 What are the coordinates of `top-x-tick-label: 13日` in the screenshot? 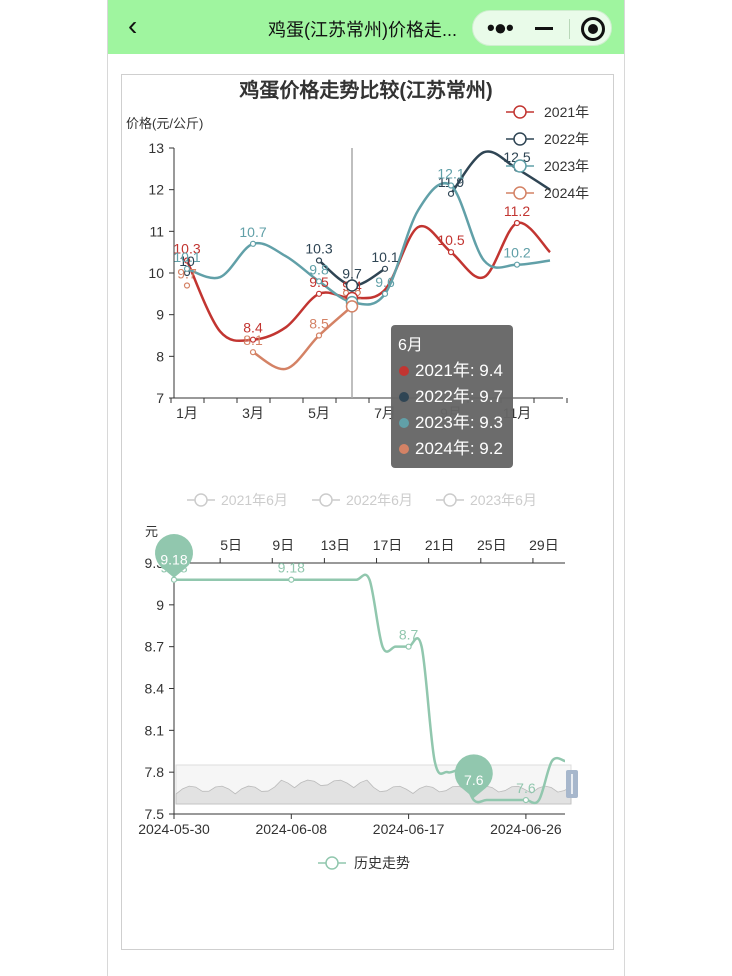 It's located at (336, 545).